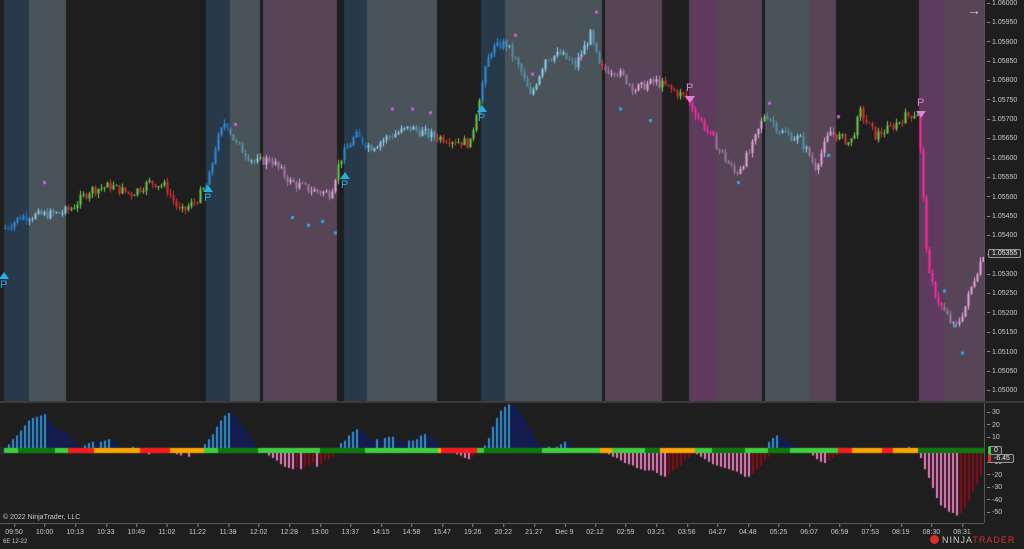 The width and height of the screenshot is (1024, 549). I want to click on indicator-tick: -30, so click(994, 487).